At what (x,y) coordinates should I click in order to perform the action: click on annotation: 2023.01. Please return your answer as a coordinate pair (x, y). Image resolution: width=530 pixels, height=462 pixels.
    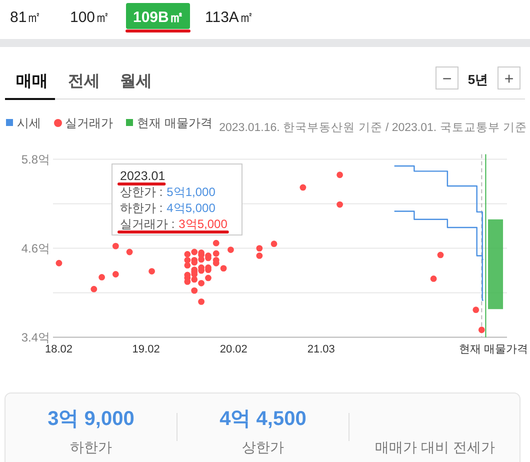
    Looking at the image, I should click on (143, 176).